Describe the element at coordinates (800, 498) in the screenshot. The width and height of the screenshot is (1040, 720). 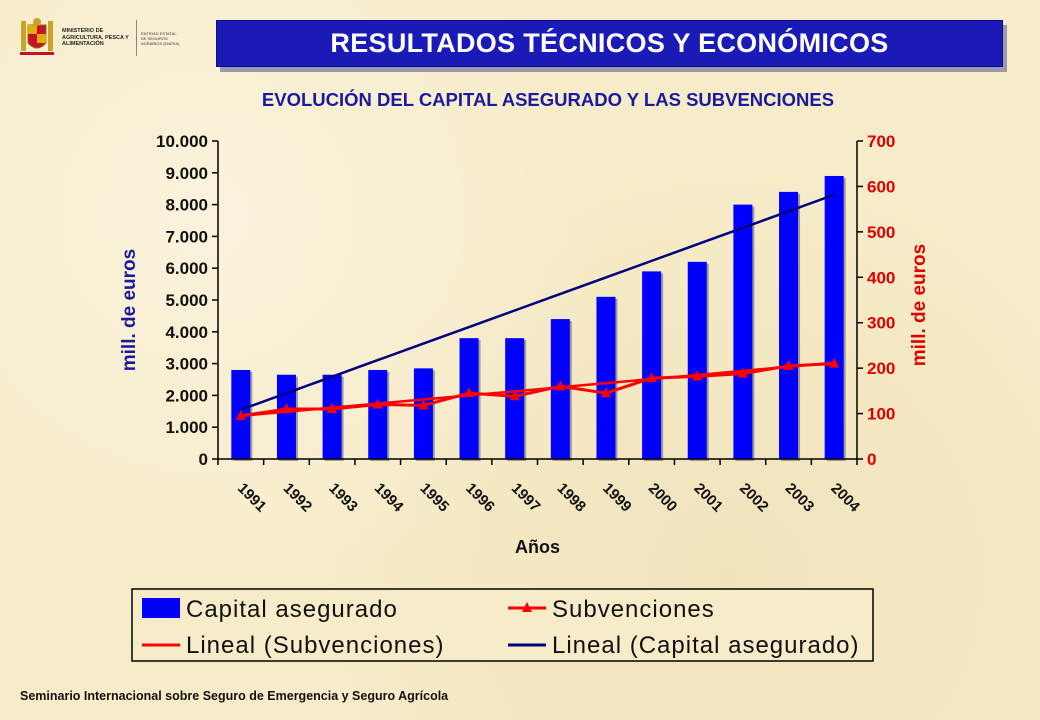
I see `x-tick-label: 2003` at that location.